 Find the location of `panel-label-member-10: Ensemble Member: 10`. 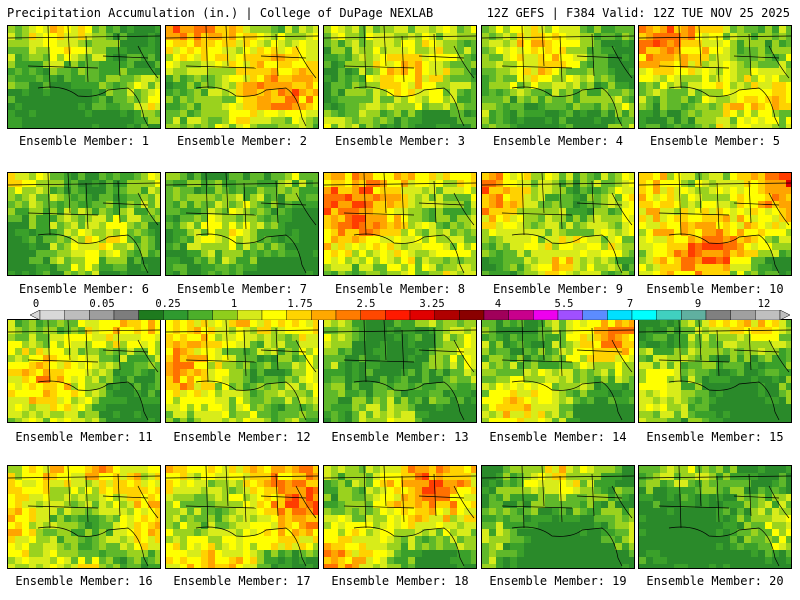

panel-label-member-10: Ensemble Member: 10 is located at coordinates (715, 289).